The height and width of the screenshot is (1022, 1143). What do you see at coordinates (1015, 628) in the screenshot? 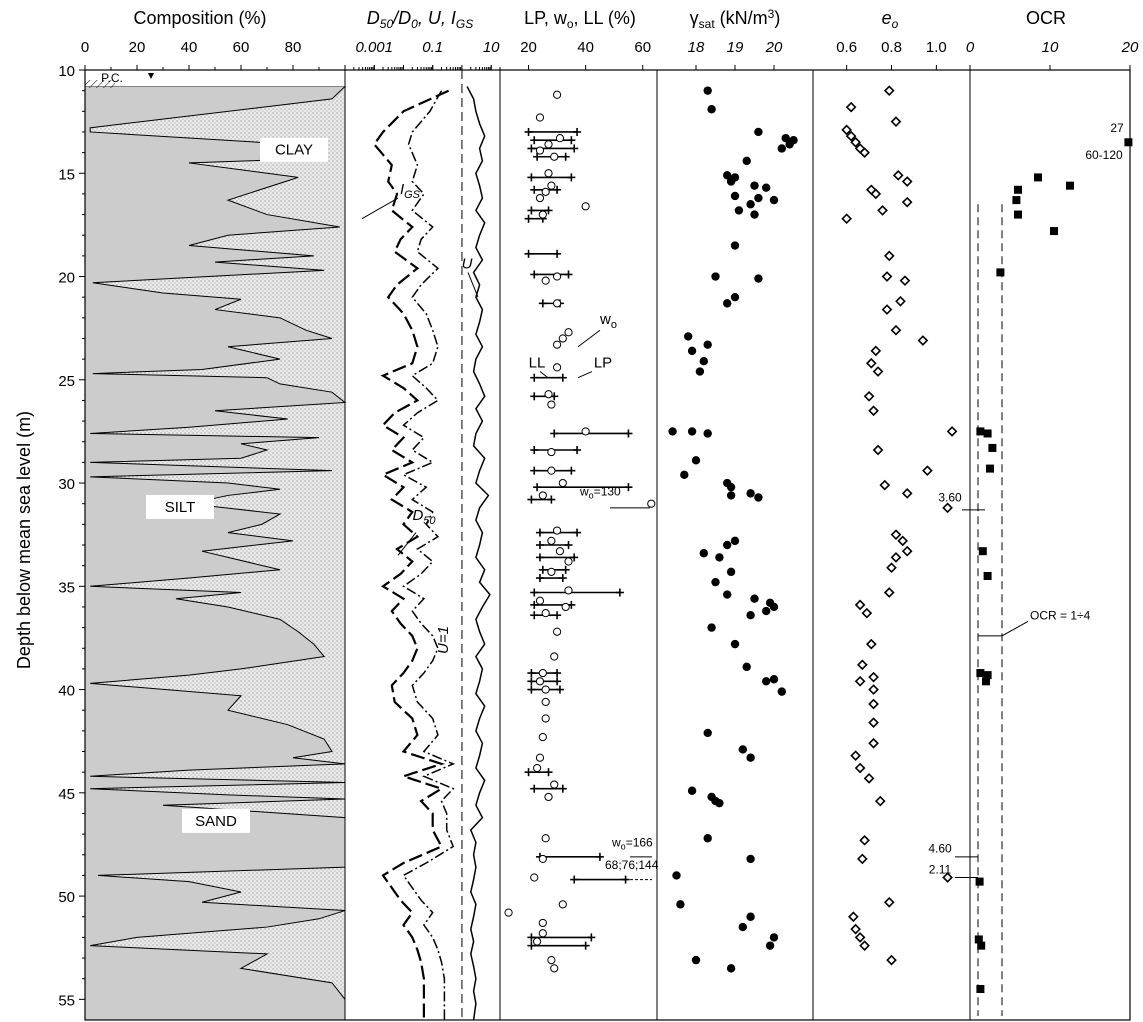
I see `ocr-range-leader` at bounding box center [1015, 628].